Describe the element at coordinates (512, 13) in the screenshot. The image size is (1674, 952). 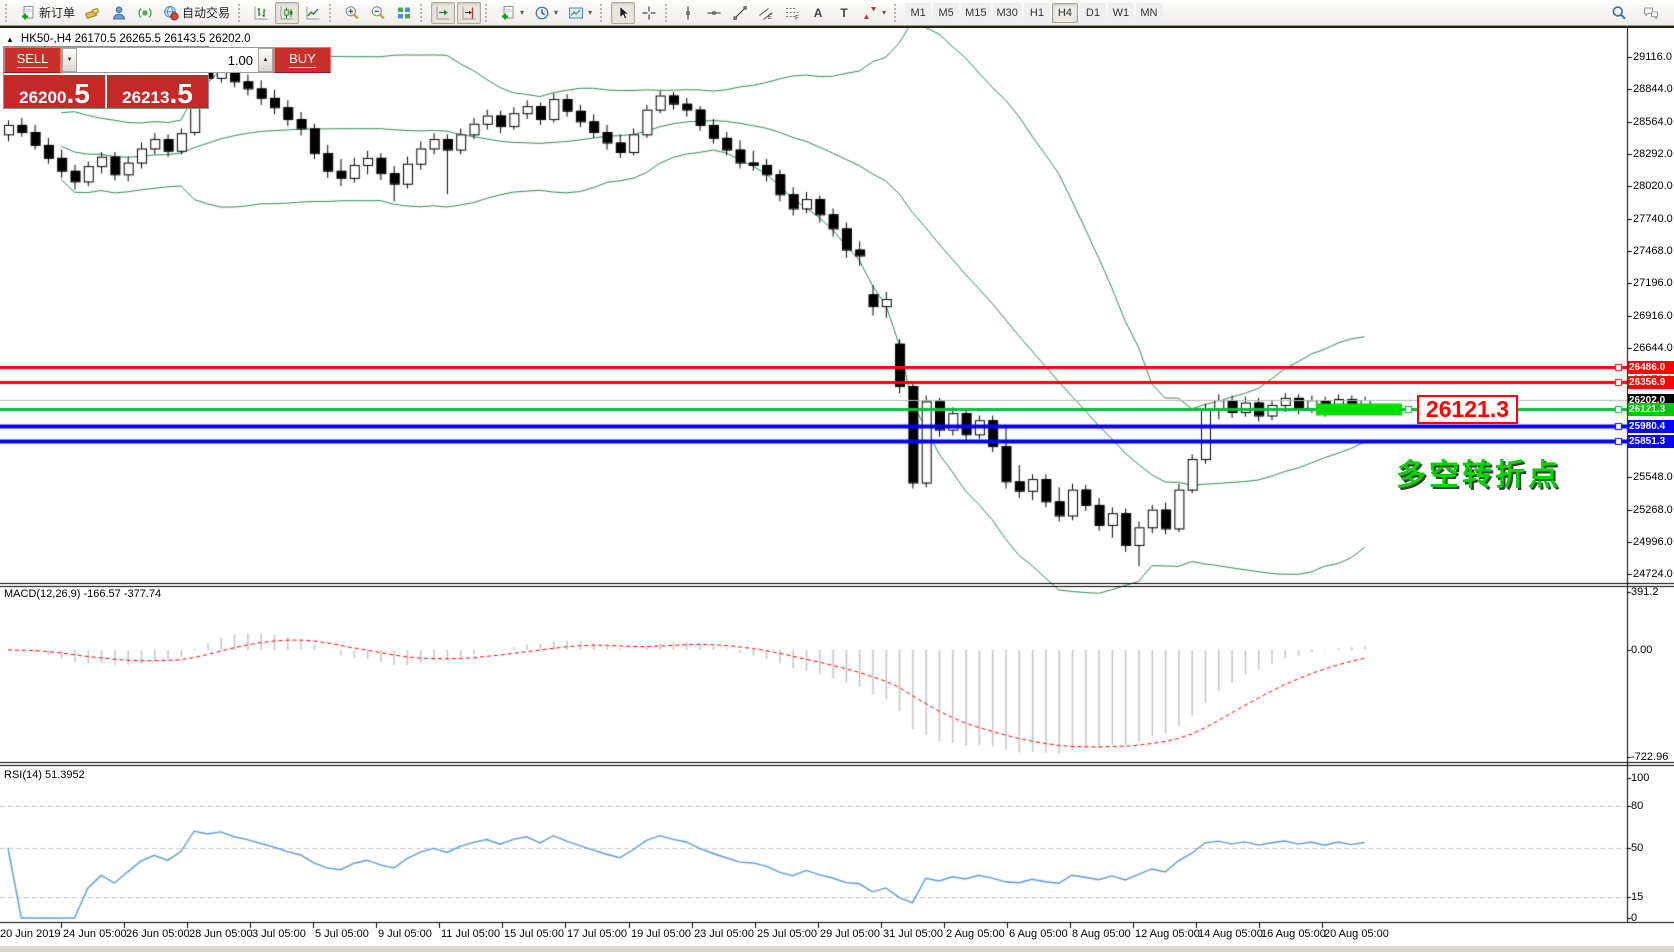
I see `indicators-button: ▾` at that location.